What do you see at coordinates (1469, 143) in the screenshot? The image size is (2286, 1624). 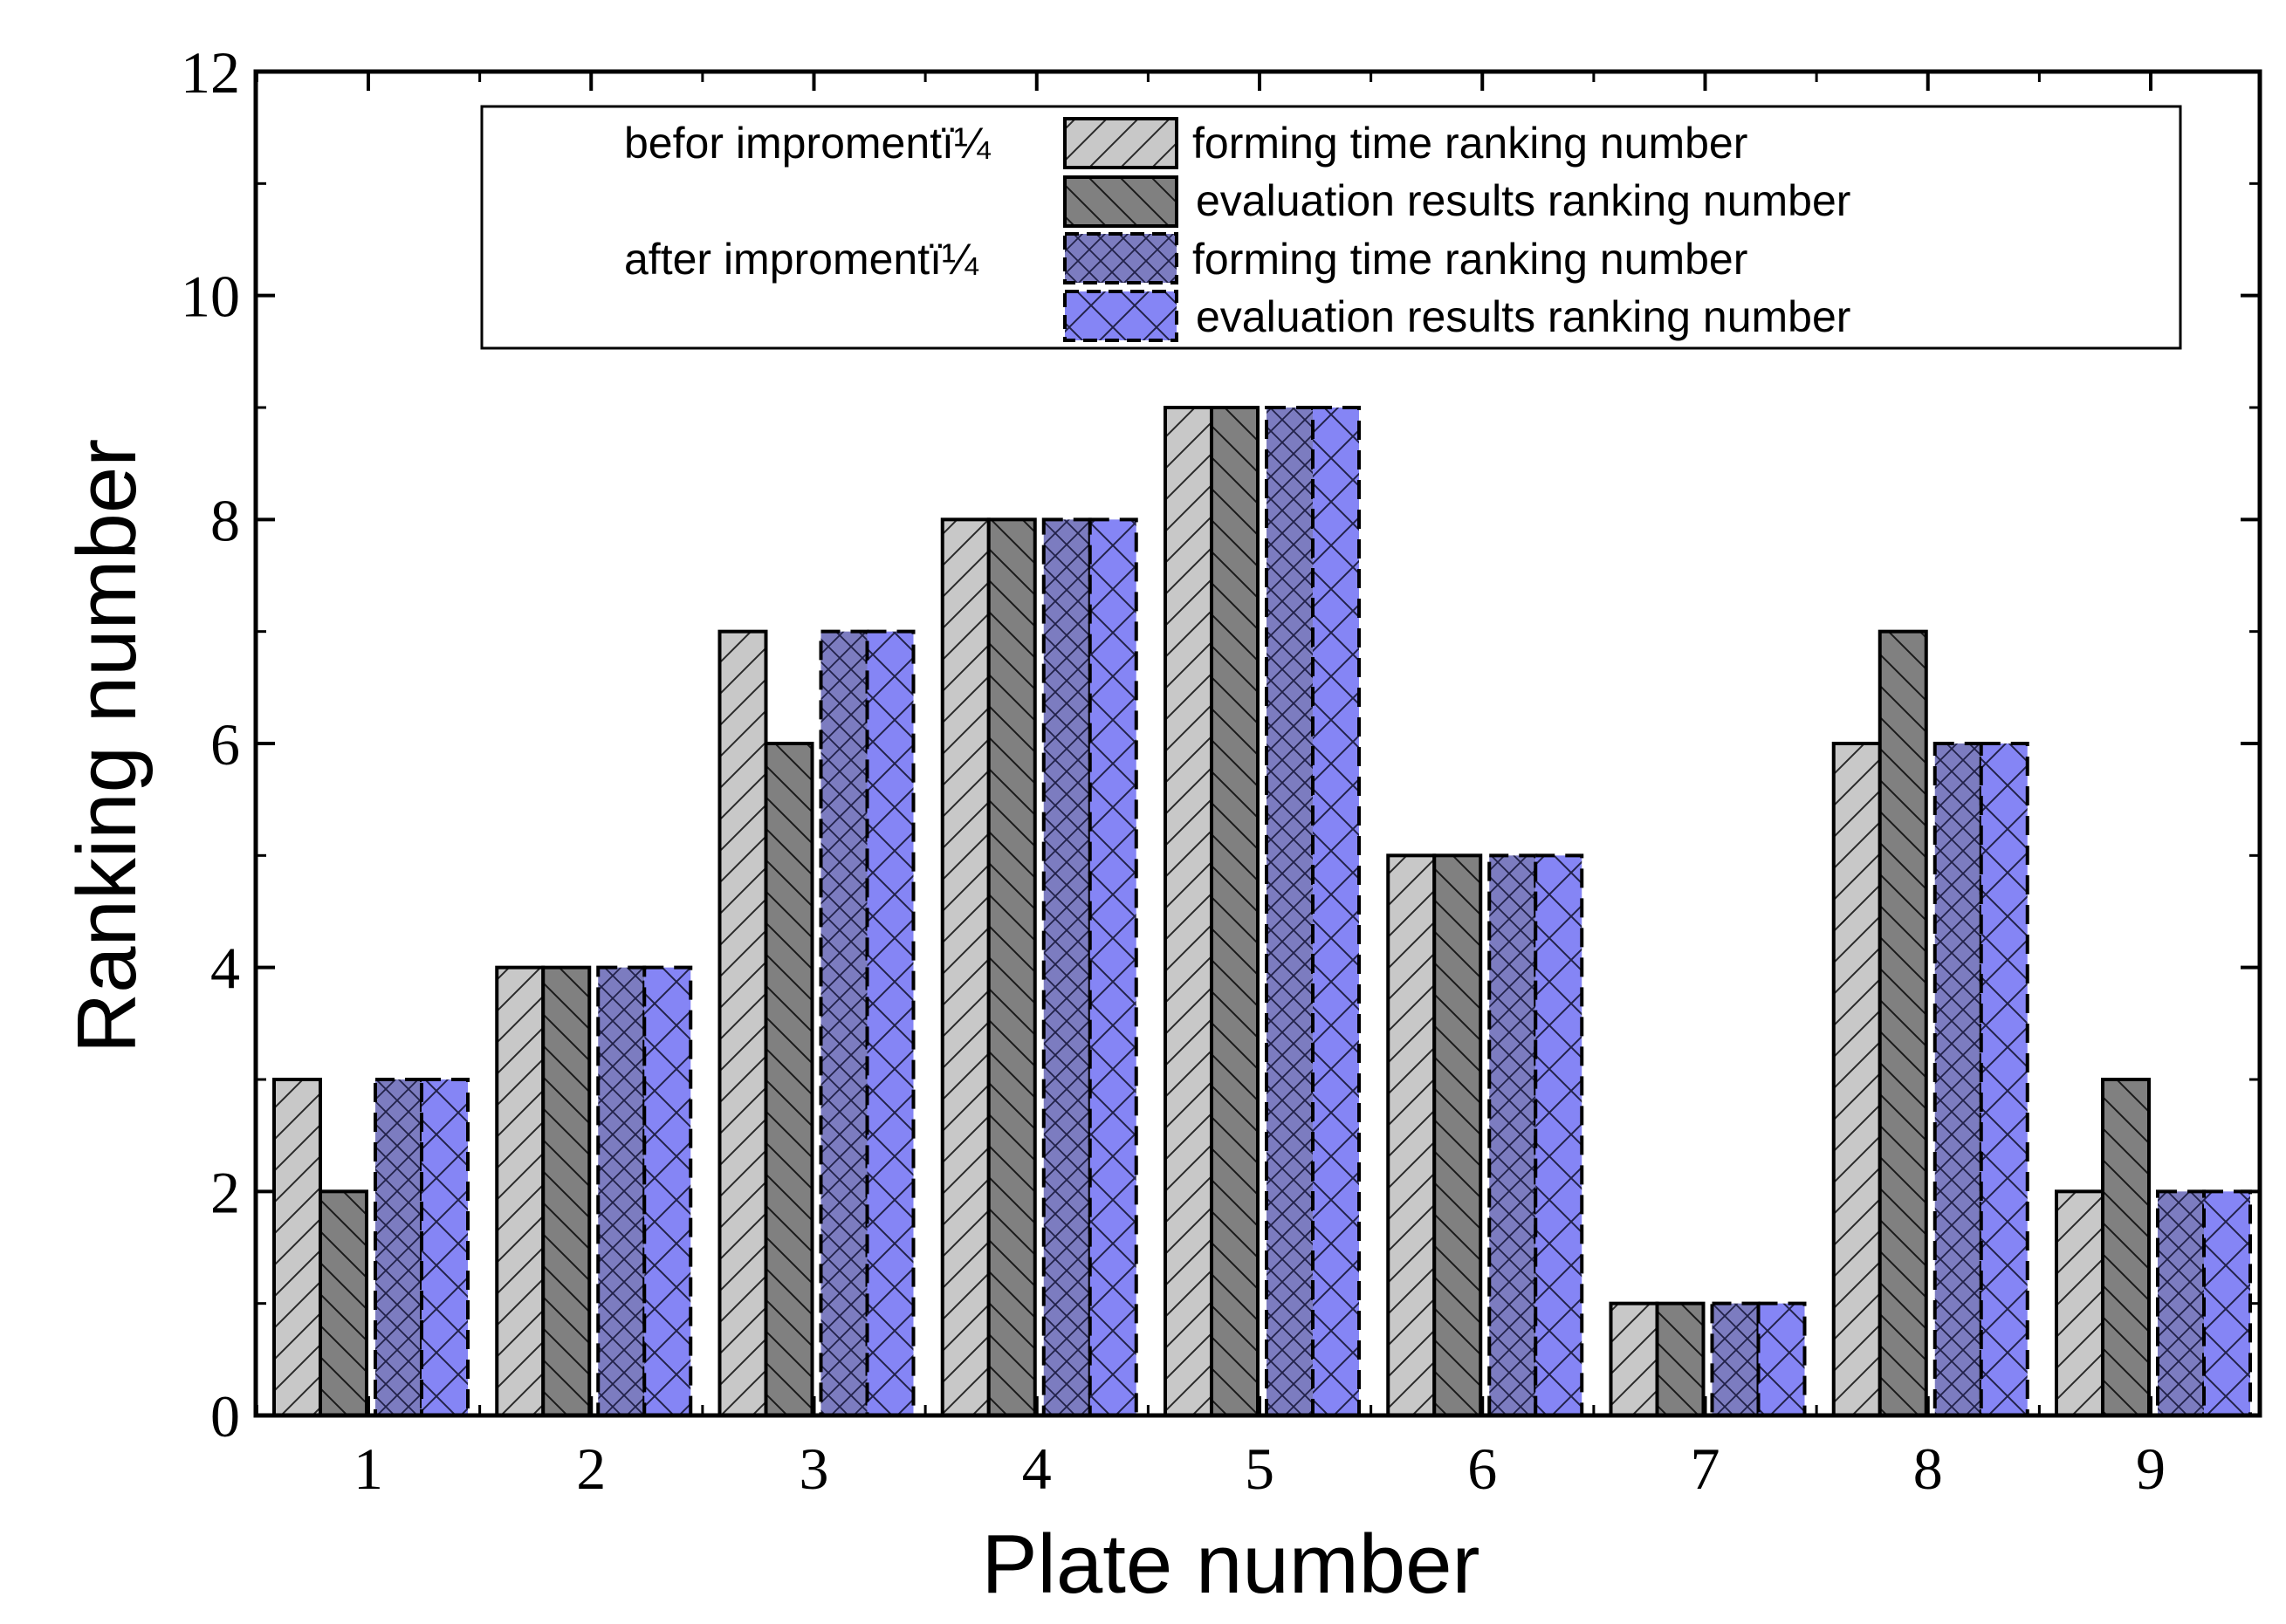 I see `legend-entry-before-forming-time: forming time ranking number` at bounding box center [1469, 143].